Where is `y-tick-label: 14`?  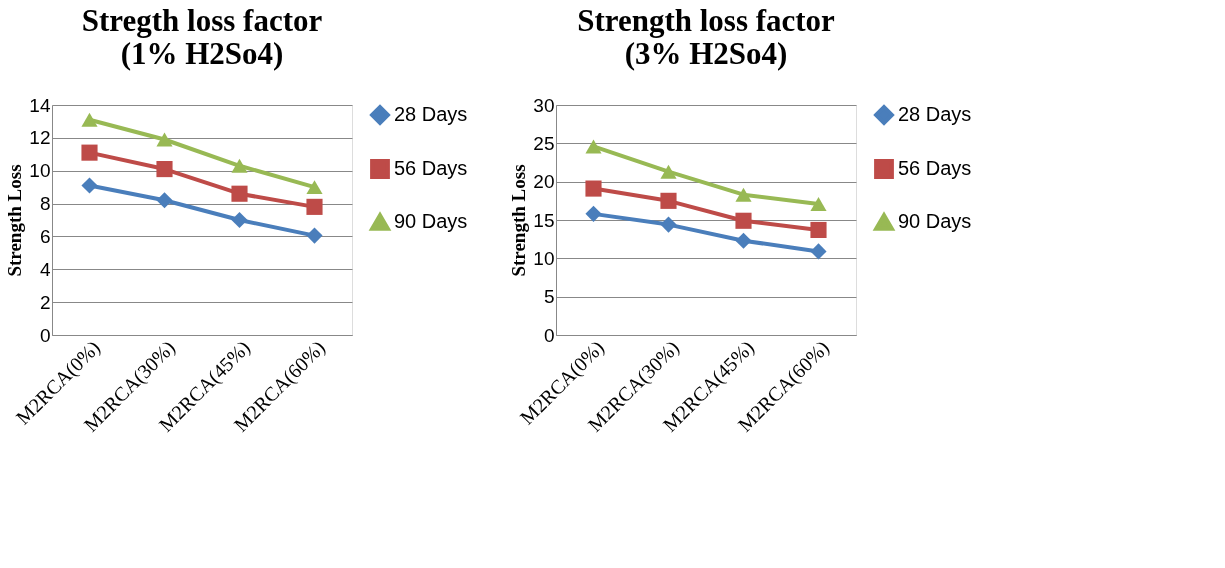 y-tick-label: 14 is located at coordinates (40, 105).